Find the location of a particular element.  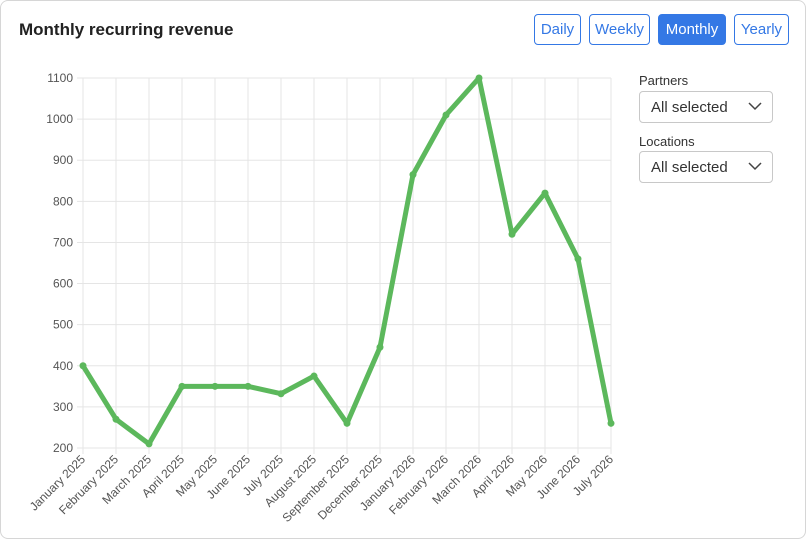

partners-select-value: All selected is located at coordinates (689, 107).